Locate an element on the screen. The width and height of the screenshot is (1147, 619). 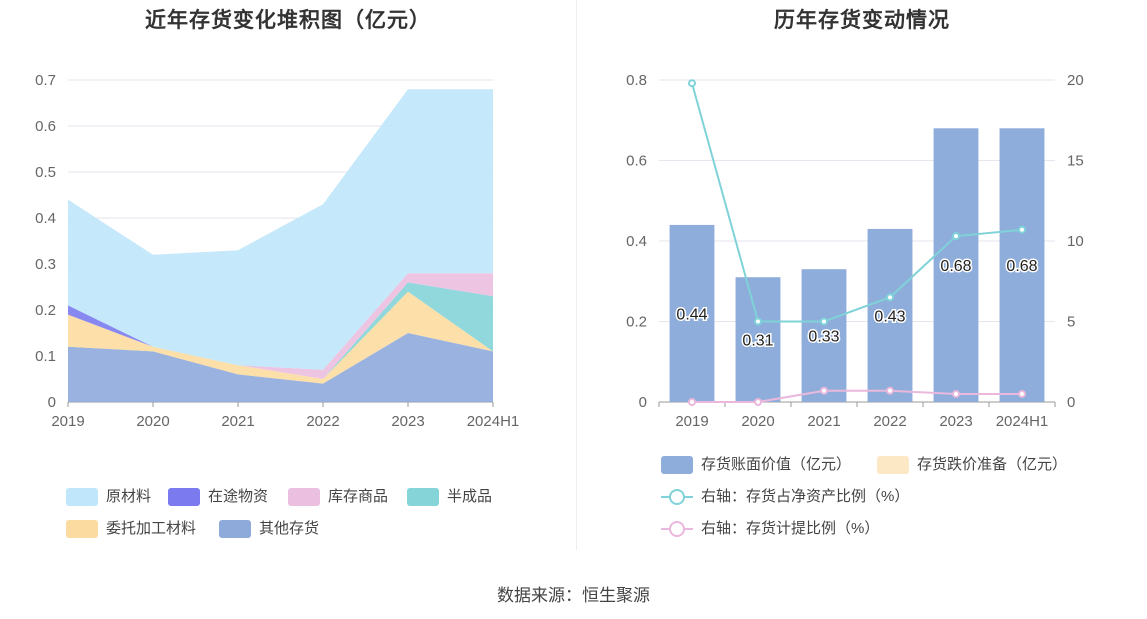
legend-label: 存货账面价值（亿元） is located at coordinates (776, 464).